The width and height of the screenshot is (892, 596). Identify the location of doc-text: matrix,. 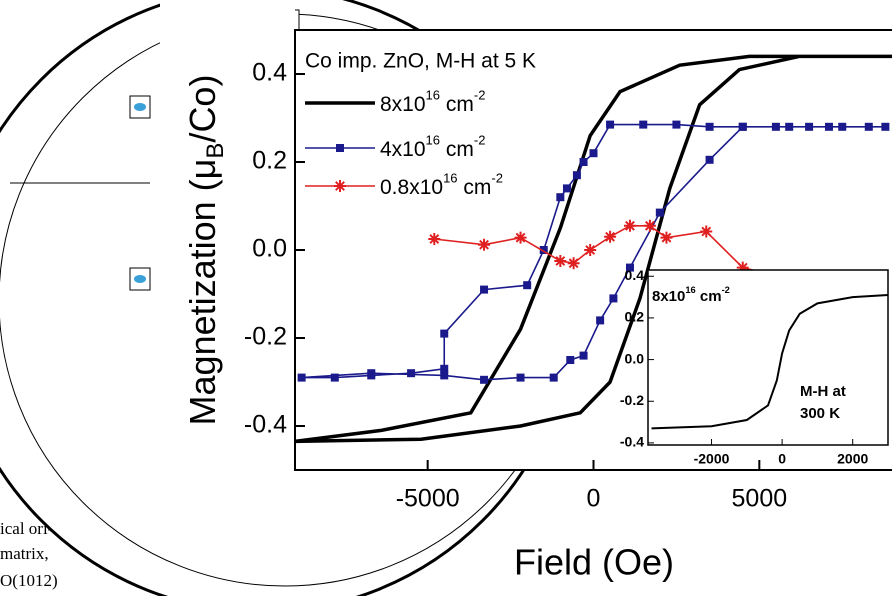
(24, 553).